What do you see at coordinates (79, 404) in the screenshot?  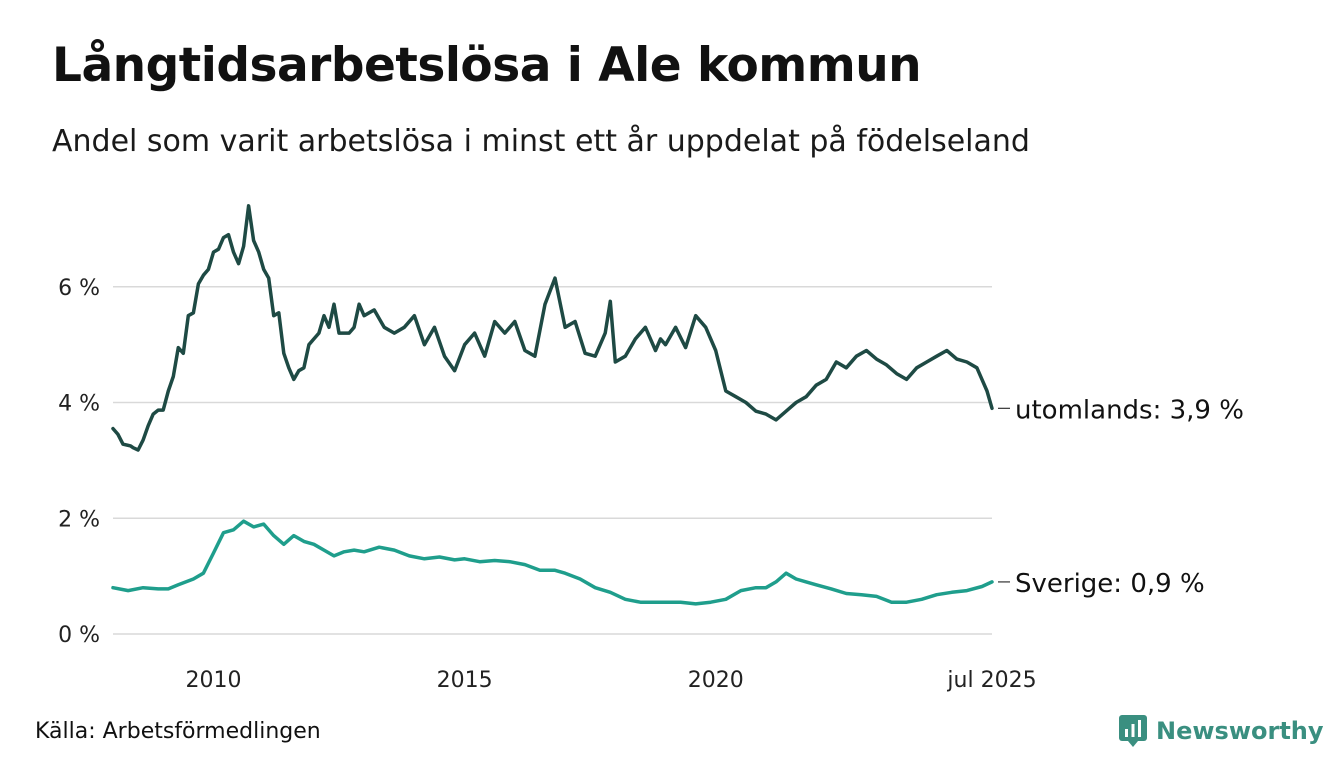 I see `y-tick-label: 4 %` at bounding box center [79, 404].